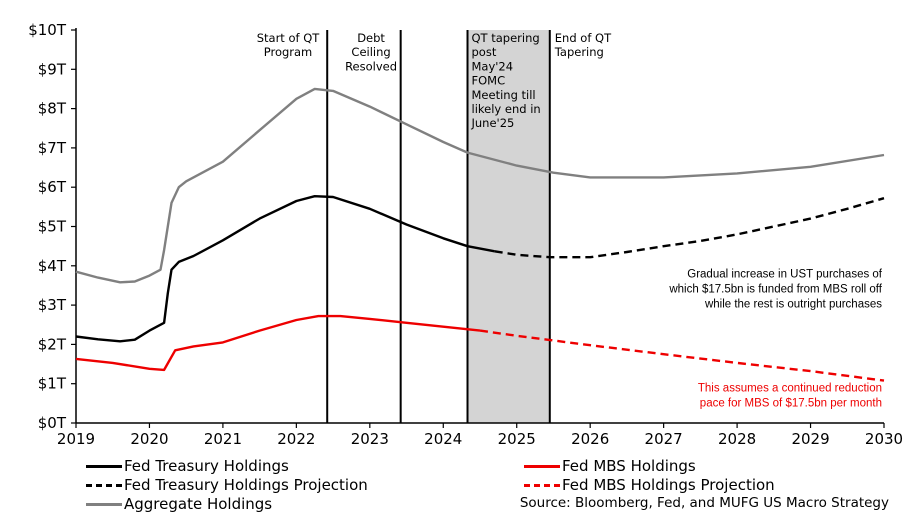 The height and width of the screenshot is (515, 905). I want to click on legend-label-treasury: Fed Treasury Holdings, so click(206, 466).